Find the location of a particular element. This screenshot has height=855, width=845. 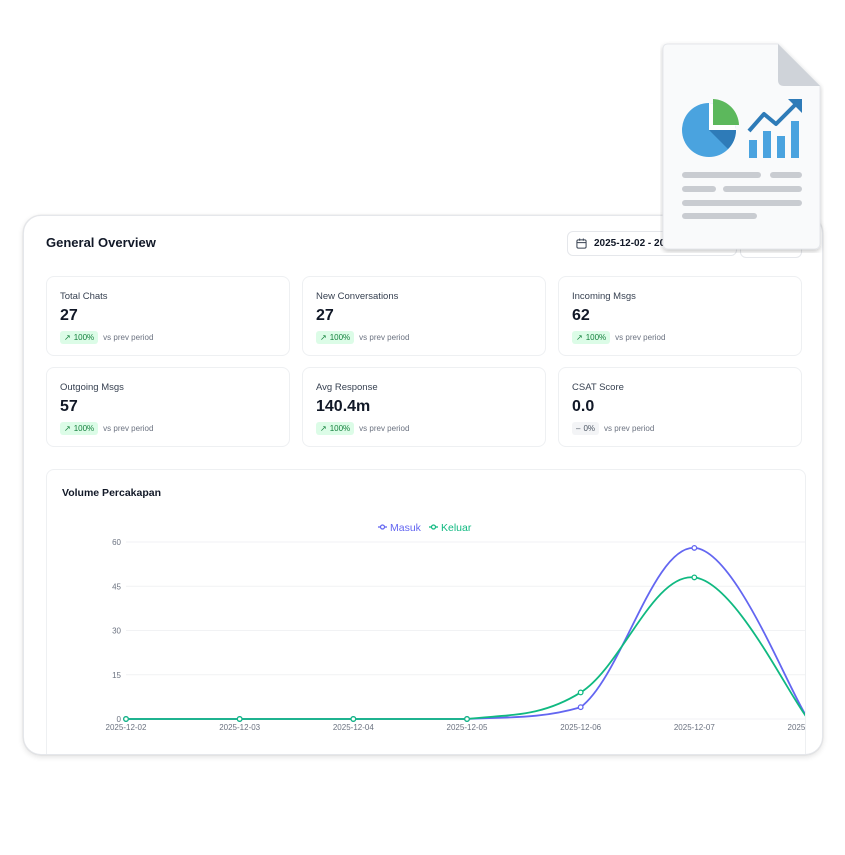

chart-title: Volume Percakapan is located at coordinates (112, 493).